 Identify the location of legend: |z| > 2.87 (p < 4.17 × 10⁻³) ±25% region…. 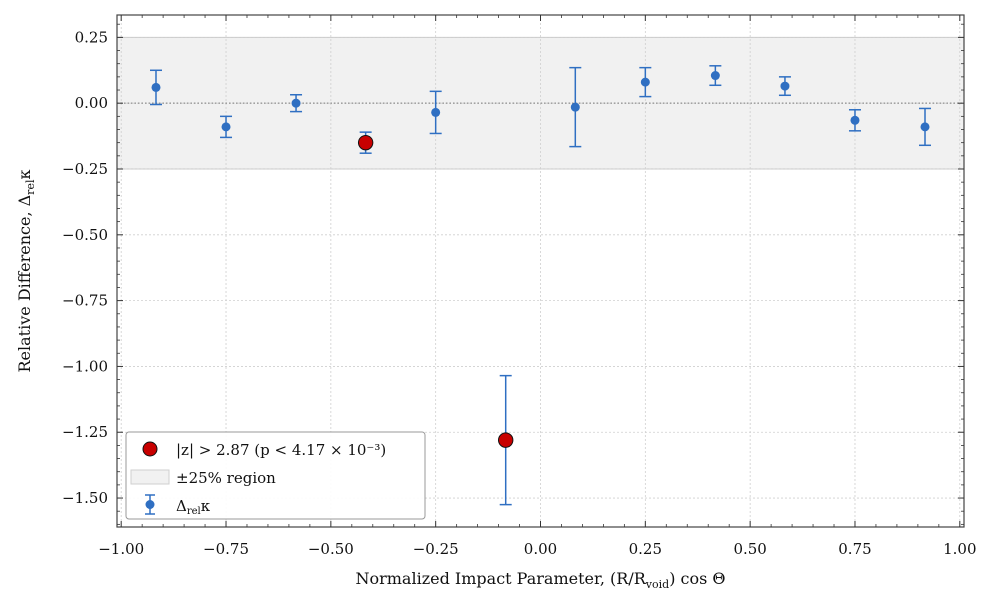
(275, 475).